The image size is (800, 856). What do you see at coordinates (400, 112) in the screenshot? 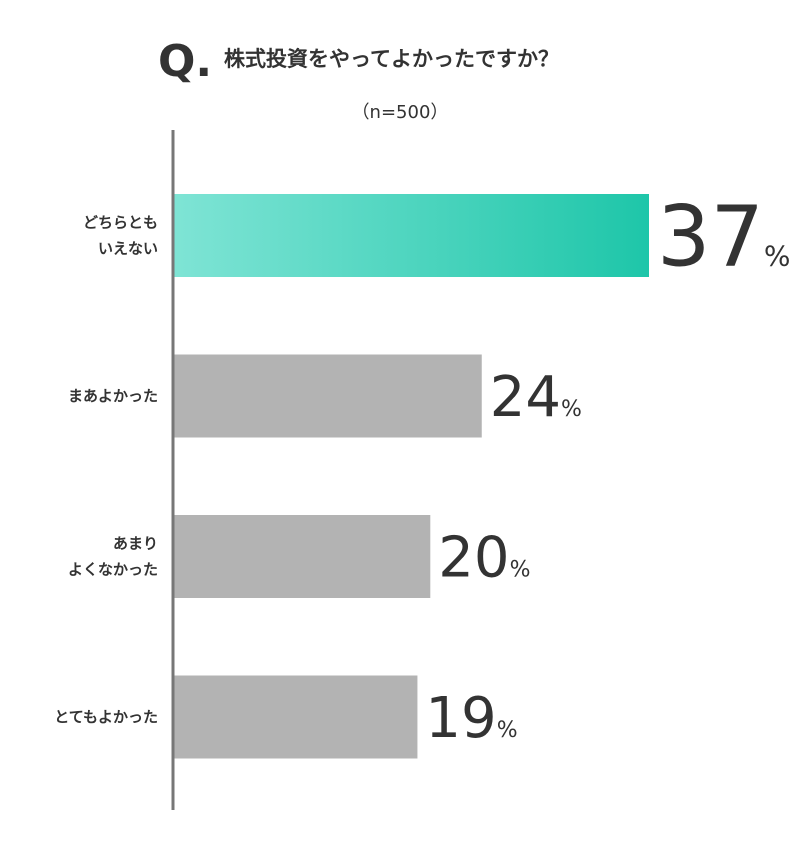
I see `chart-subtitle: （n=500）` at bounding box center [400, 112].